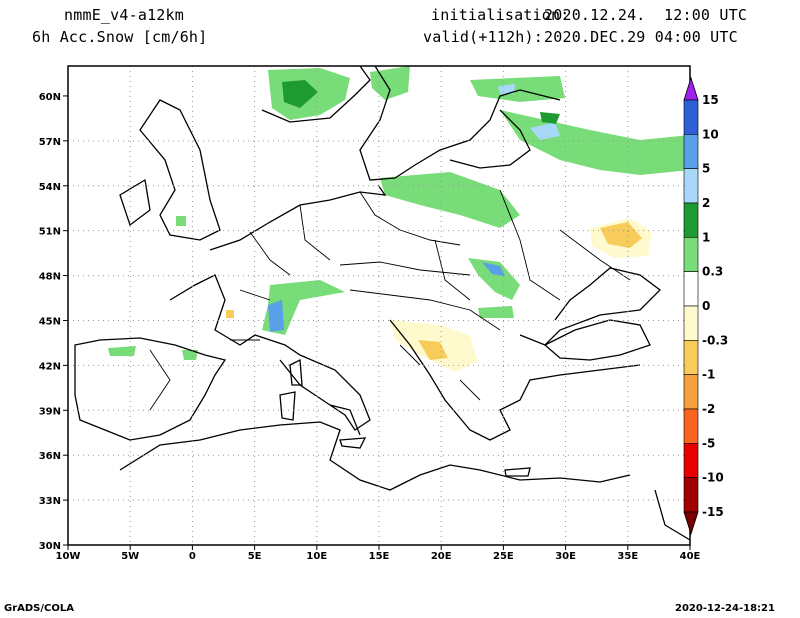  What do you see at coordinates (706, 203) in the screenshot?
I see `colorbar-label: 2` at bounding box center [706, 203].